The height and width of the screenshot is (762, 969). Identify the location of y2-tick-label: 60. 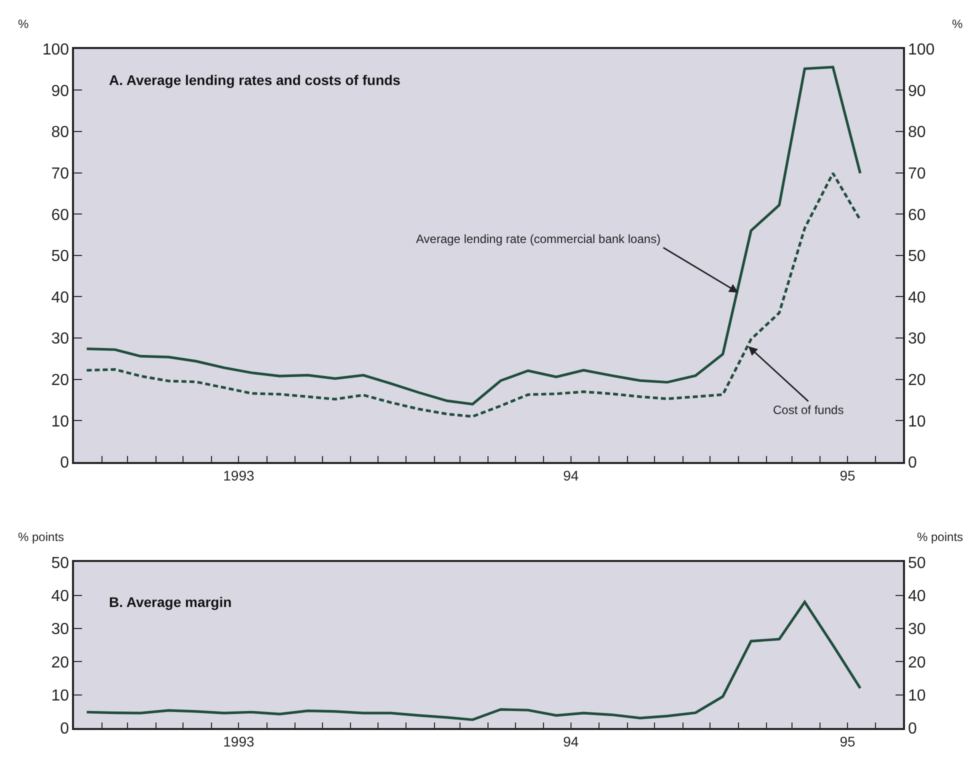
(917, 215).